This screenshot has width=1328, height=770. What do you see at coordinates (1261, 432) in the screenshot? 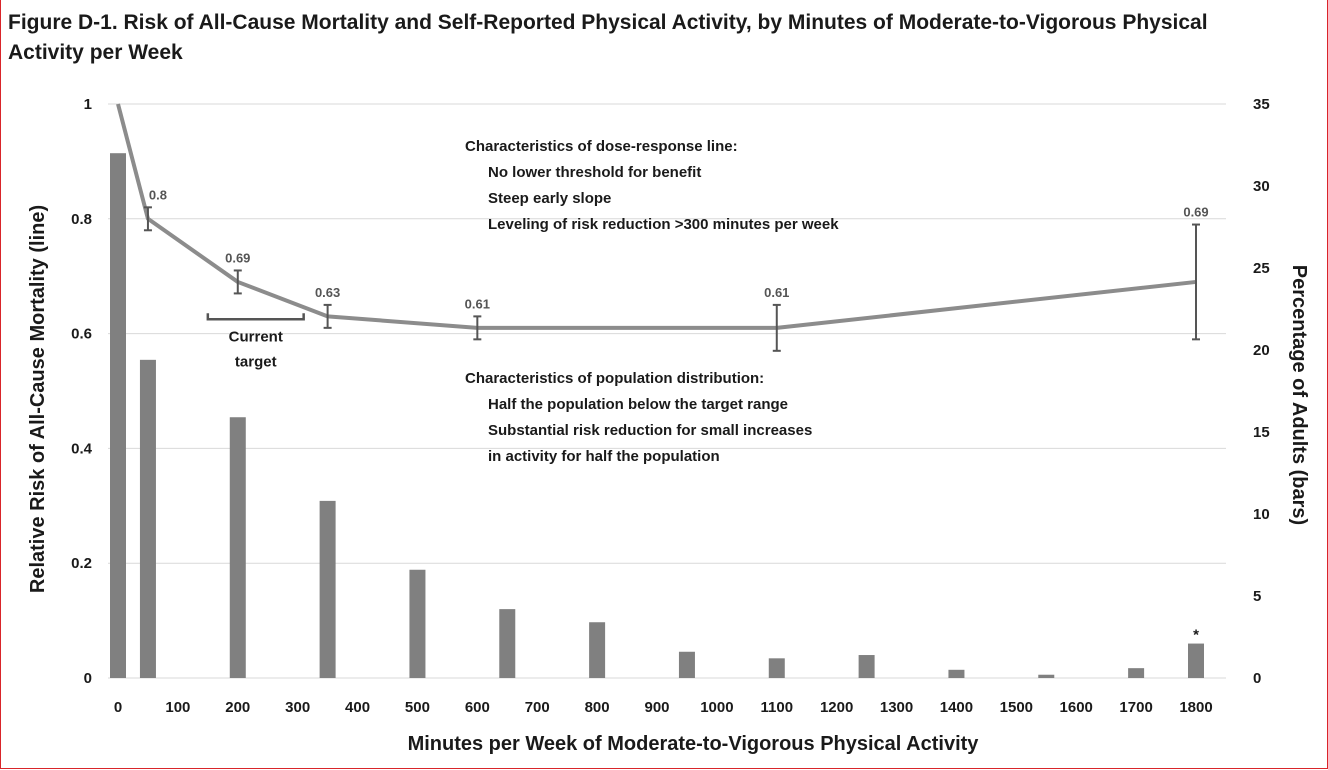
I see `y-right-tick-label: 15` at bounding box center [1261, 432].